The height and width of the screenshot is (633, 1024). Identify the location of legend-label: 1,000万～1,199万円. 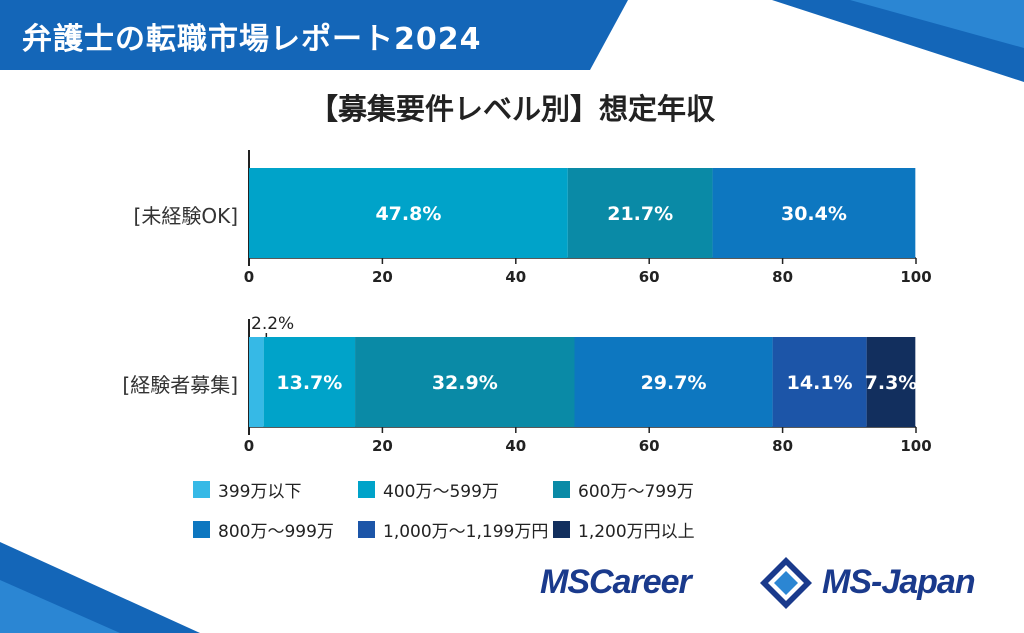
(466, 532).